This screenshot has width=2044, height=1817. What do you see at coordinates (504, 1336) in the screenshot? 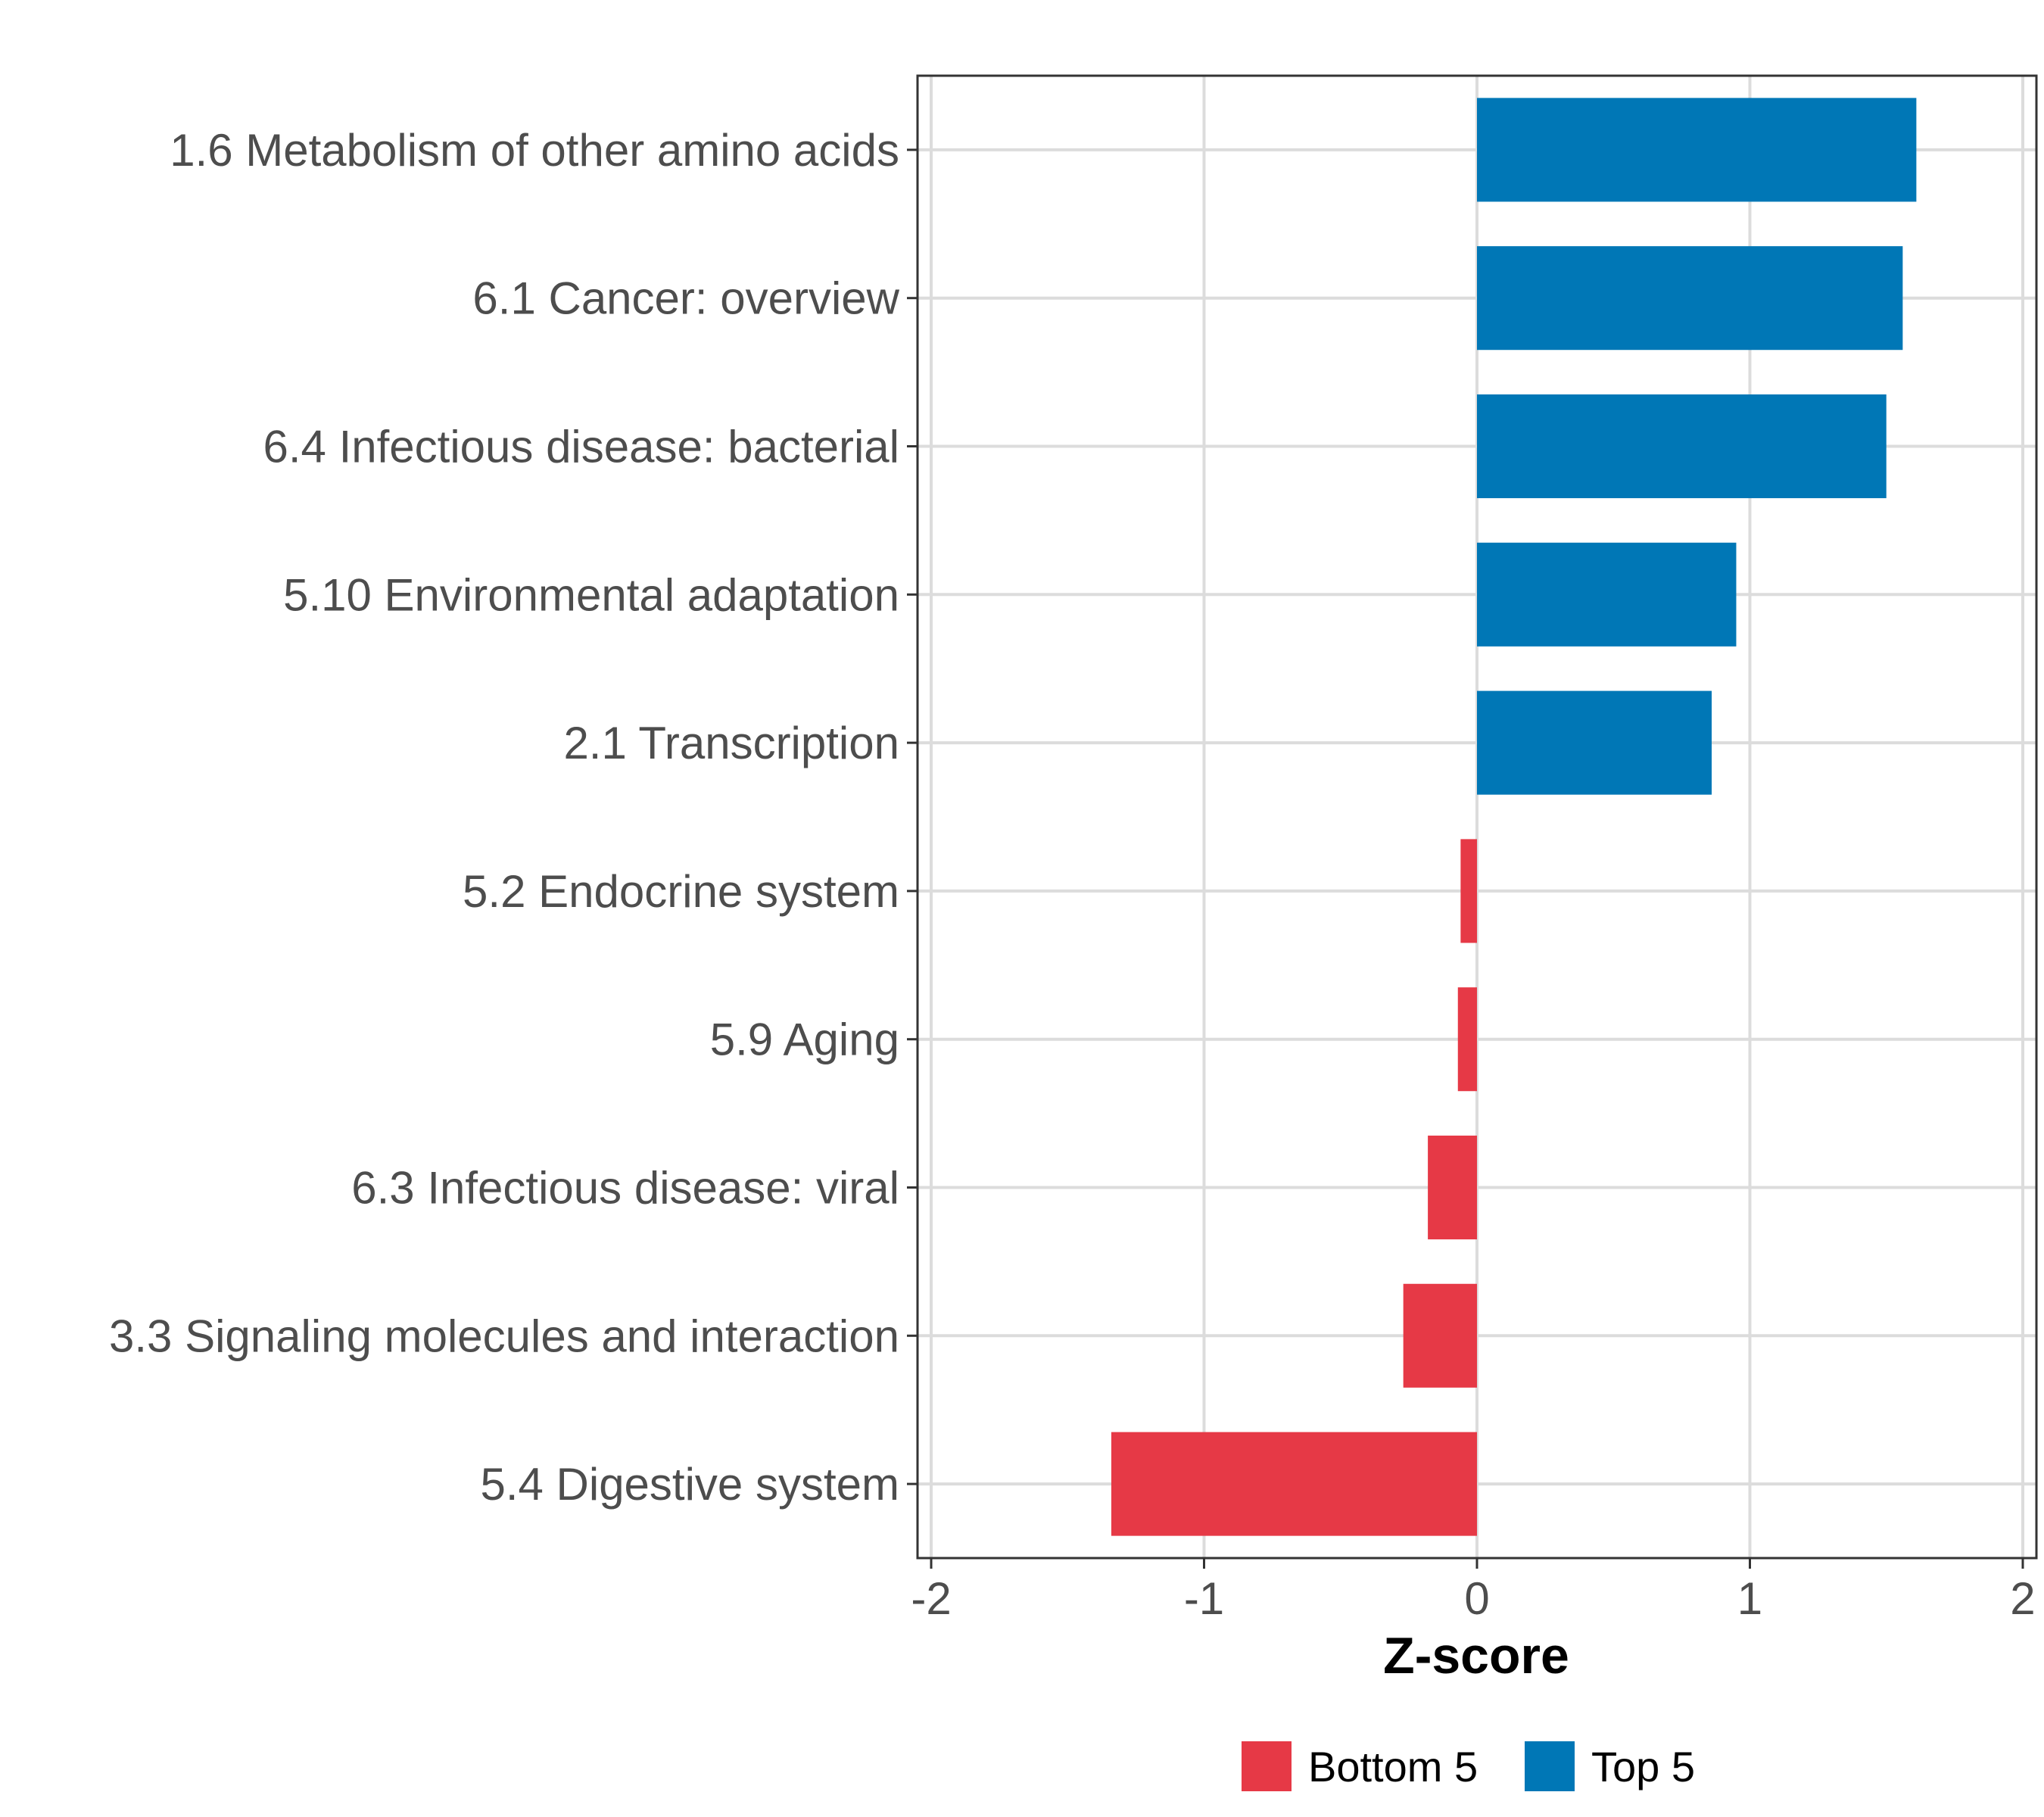
I see `y-tick-label: 3.3 Signaling molecules and interaction` at bounding box center [504, 1336].